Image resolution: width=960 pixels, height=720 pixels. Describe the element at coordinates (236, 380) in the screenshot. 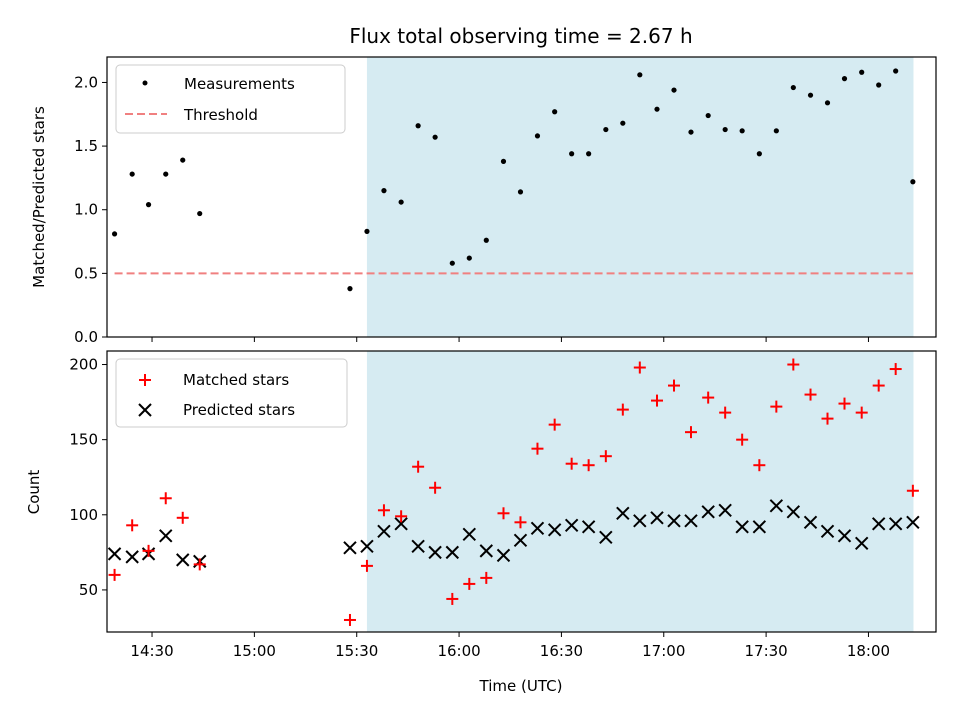

I see `legend-label-matched: Matched stars` at that location.